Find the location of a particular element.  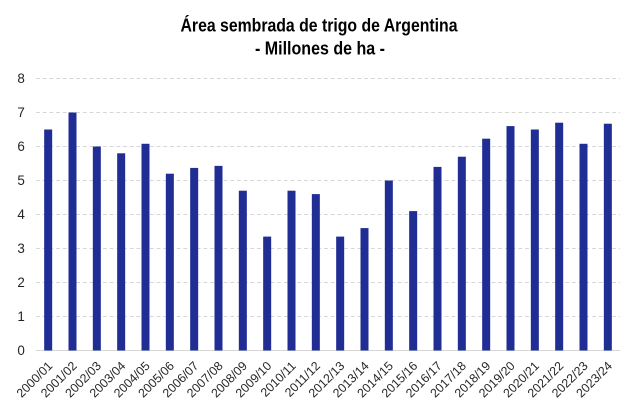

svg-text: 3 is located at coordinates (20, 248).